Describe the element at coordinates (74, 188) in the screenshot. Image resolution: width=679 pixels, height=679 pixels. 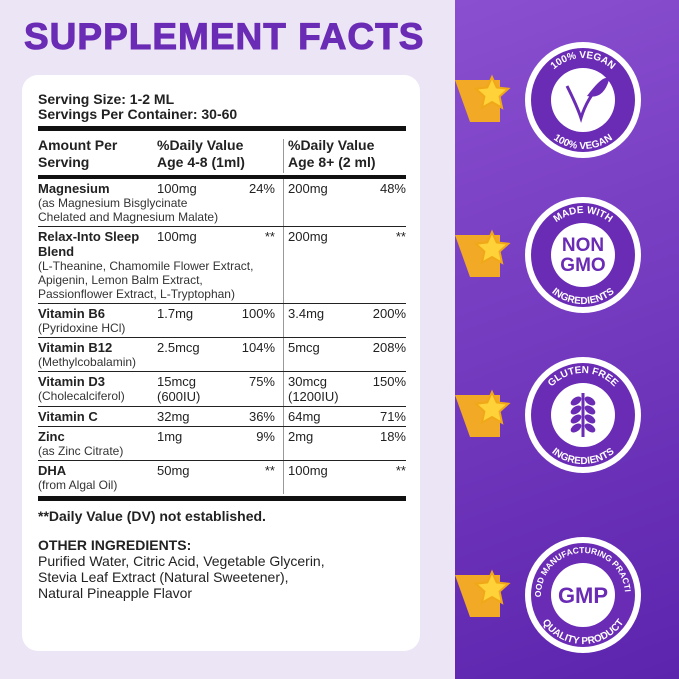
I see `nutrient-name: Magnesium` at that location.